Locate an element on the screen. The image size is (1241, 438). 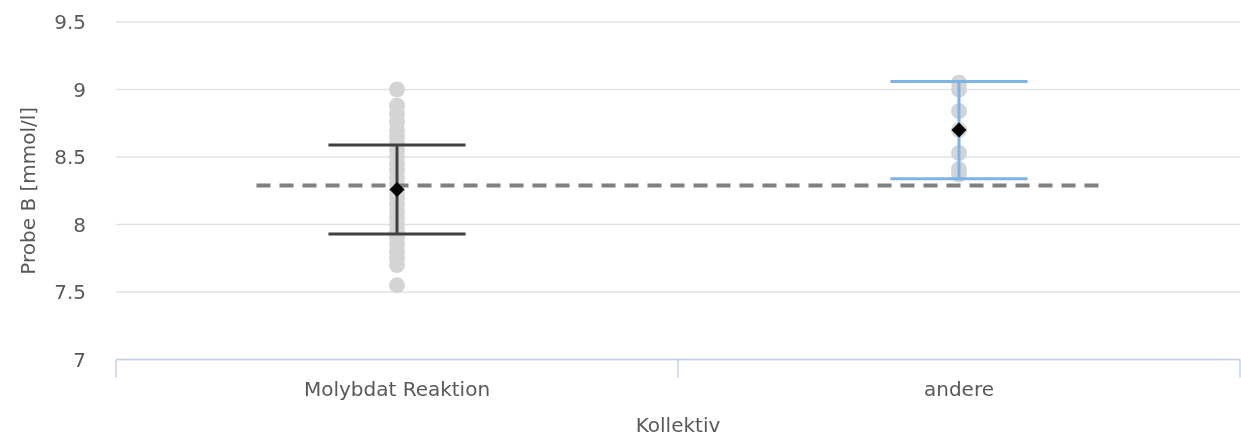
y-tick-label: 8 is located at coordinates (79, 224).